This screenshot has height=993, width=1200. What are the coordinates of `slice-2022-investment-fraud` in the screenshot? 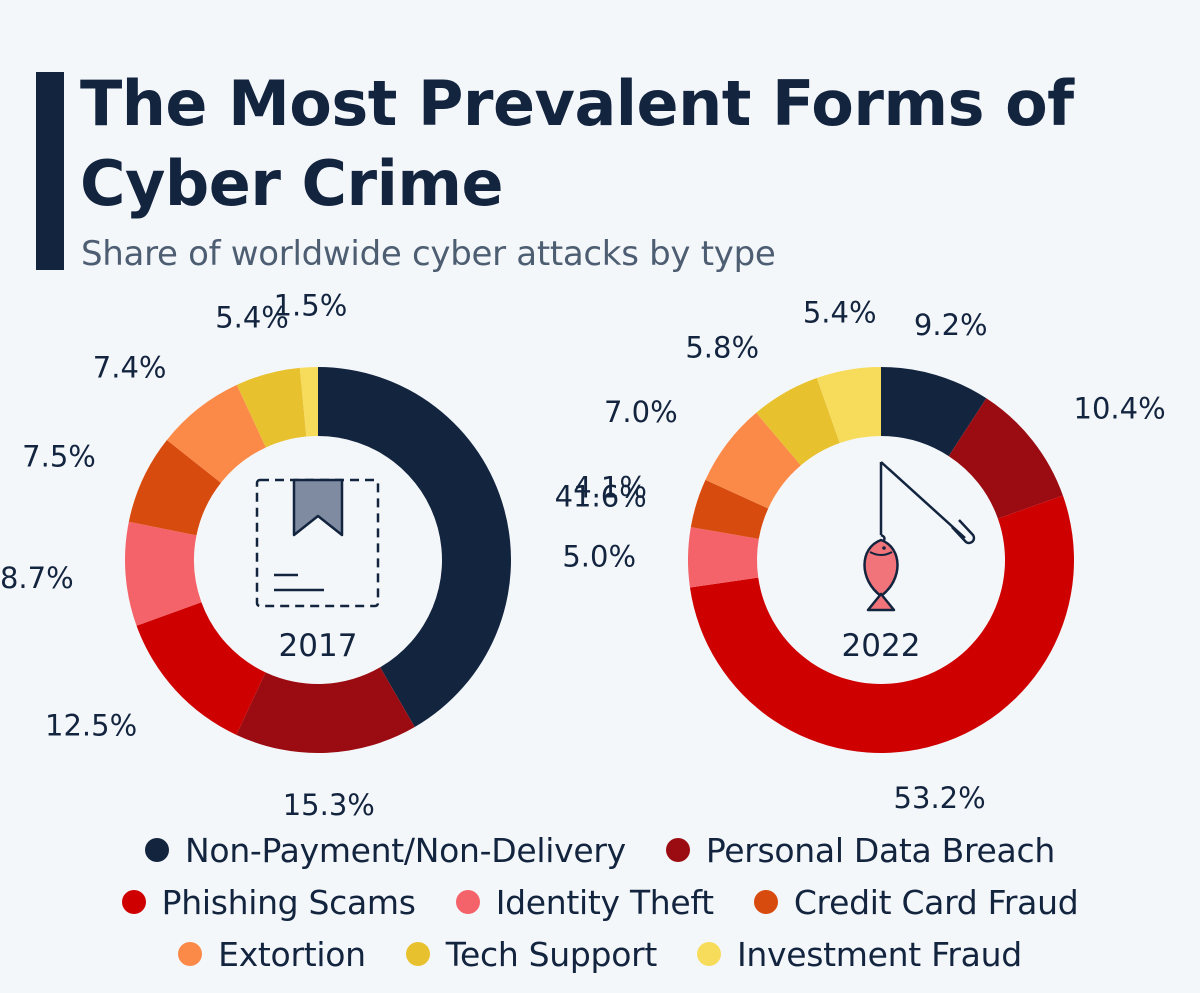 It's located at (848, 405).